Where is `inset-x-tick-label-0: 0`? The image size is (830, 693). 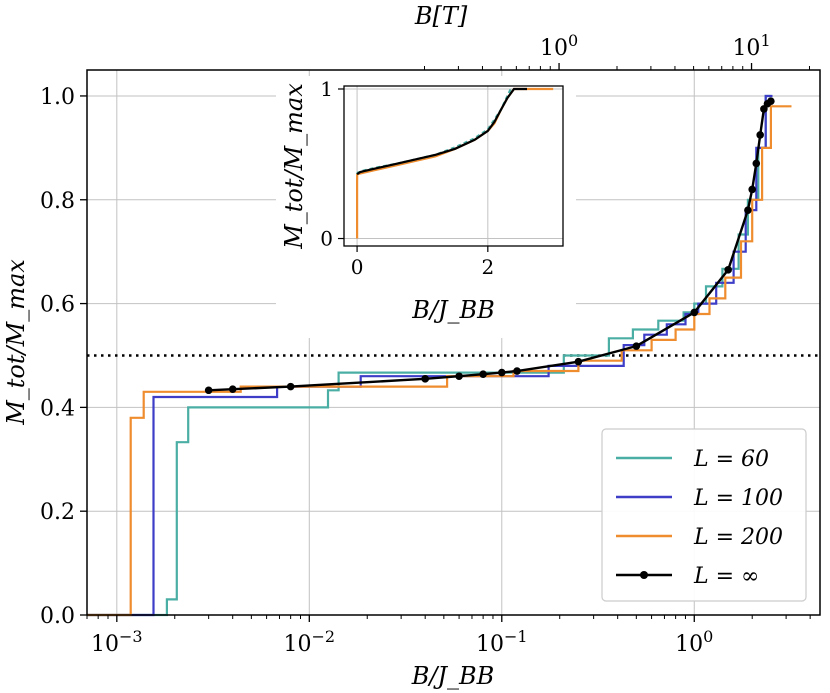
inset-x-tick-label-0: 0 is located at coordinates (357, 267).